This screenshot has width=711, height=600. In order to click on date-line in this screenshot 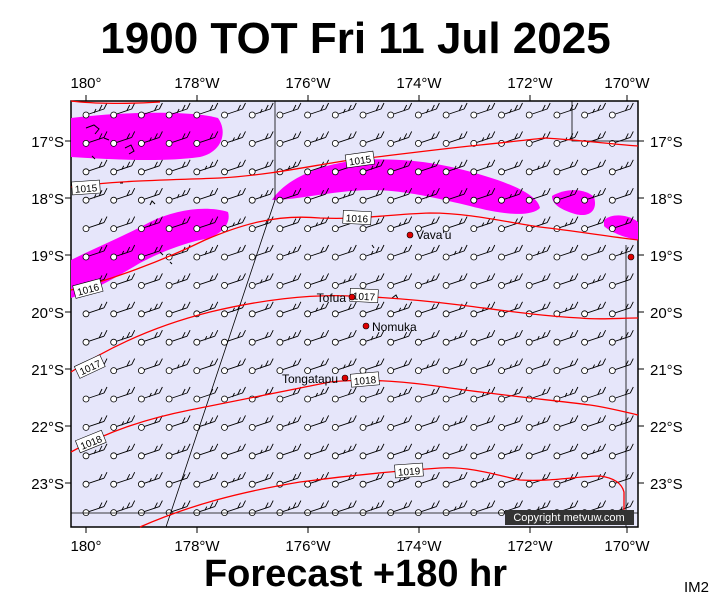, I will do `click(220, 314)`.